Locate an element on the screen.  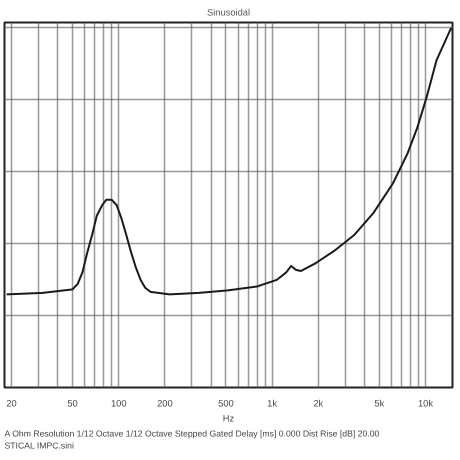
x-tick-label: 10k is located at coordinates (426, 403).